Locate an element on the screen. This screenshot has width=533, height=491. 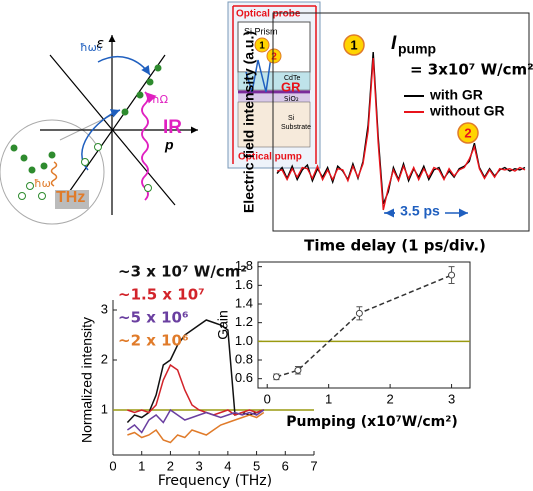
energy-label: ε is located at coordinates (100, 44).